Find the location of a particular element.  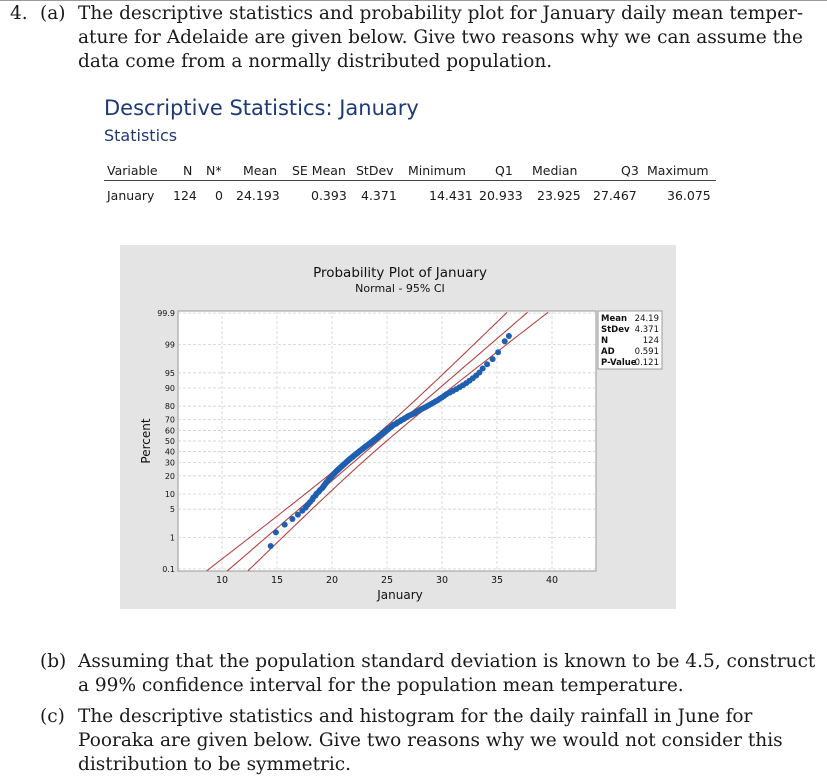

y-tick-label: 20 is located at coordinates (170, 476).